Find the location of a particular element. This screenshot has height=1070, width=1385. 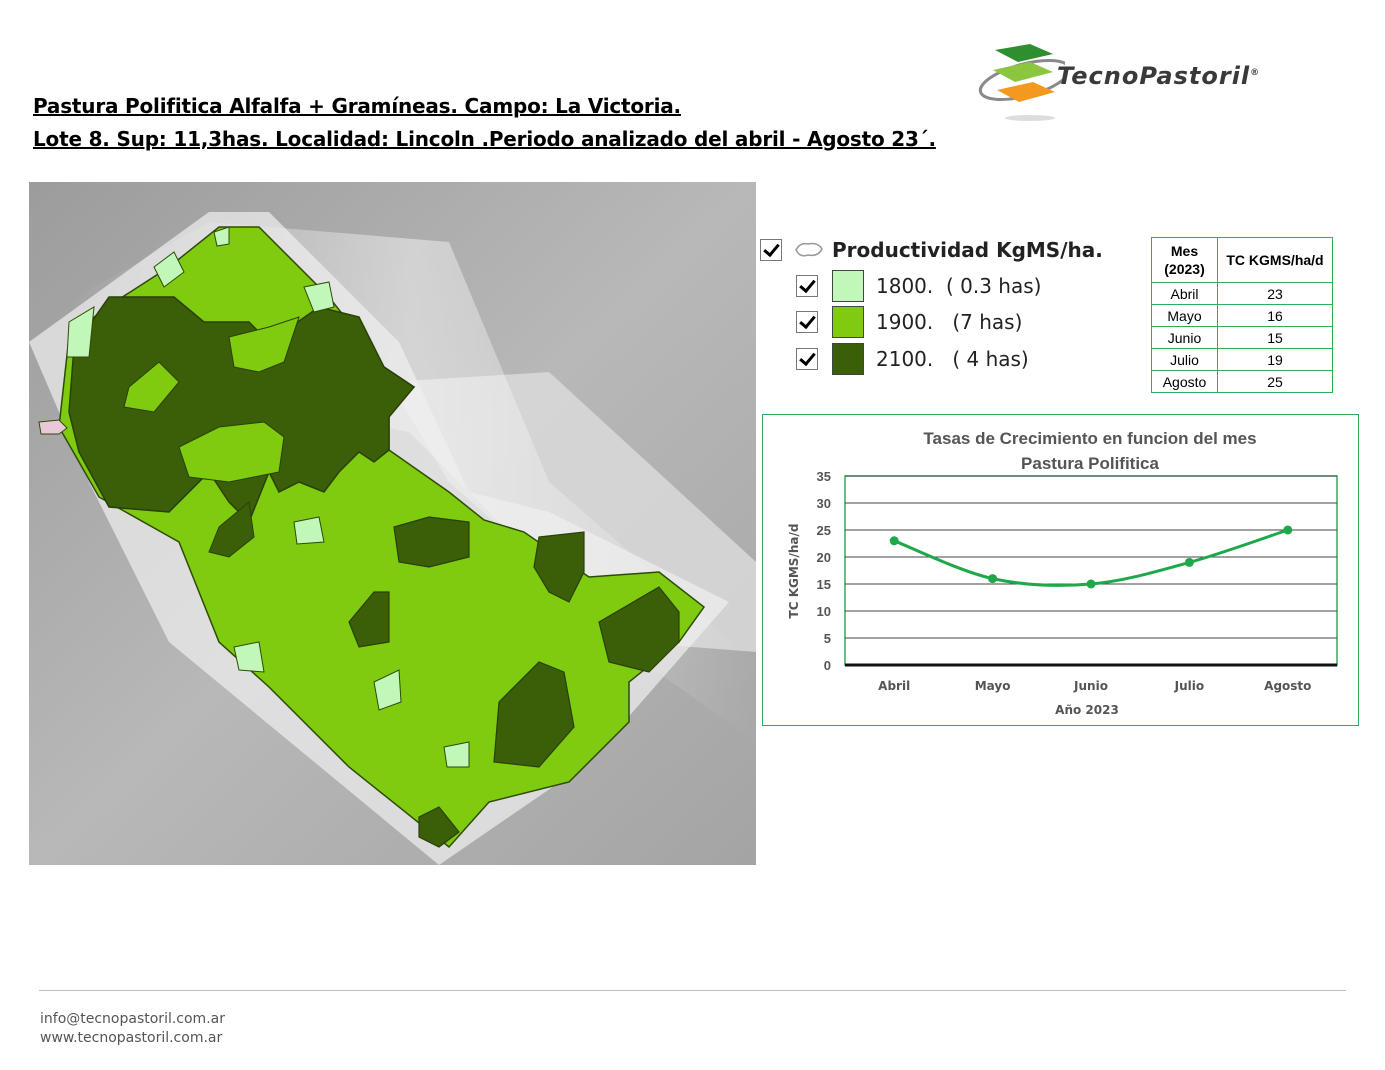

x-tick-label: Mayo is located at coordinates (993, 686).